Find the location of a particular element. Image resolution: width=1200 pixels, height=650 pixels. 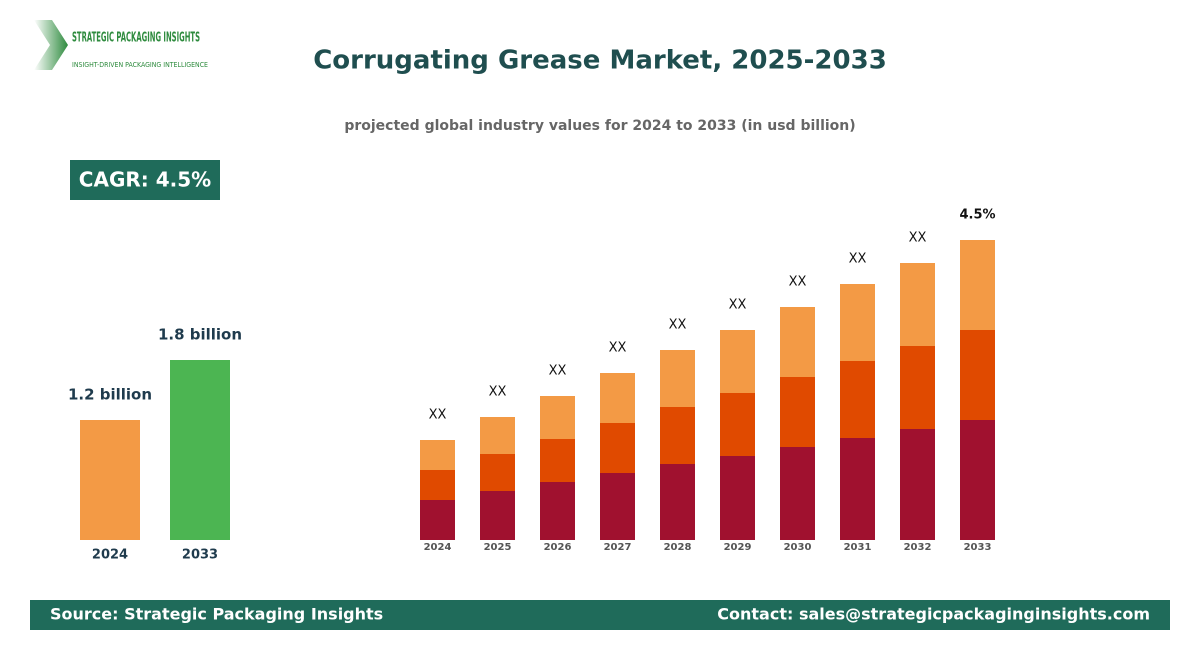

x-tick-label: 2027 is located at coordinates (618, 547).